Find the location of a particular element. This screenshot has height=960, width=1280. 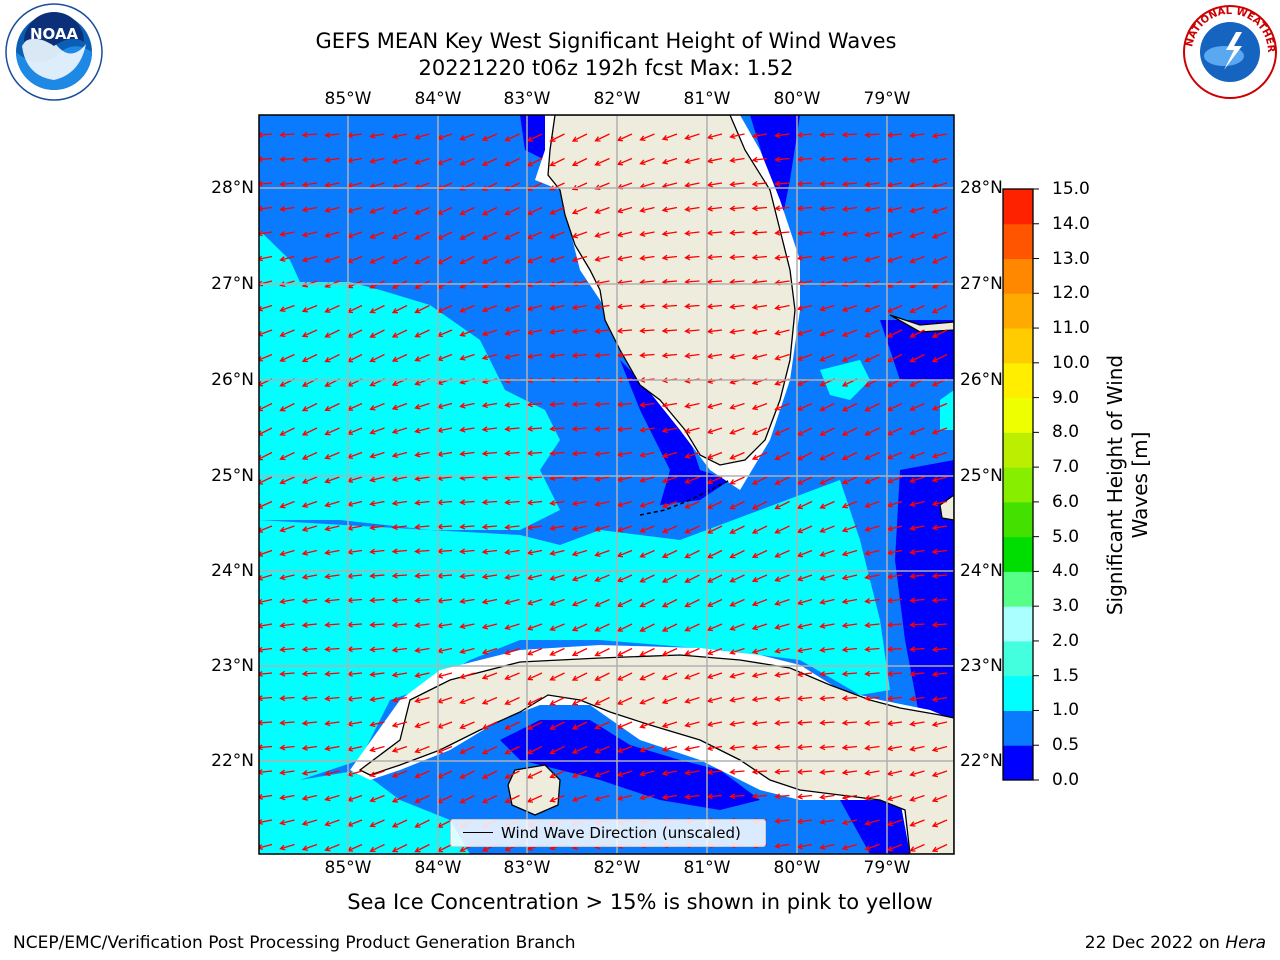

wave-band-1.0-1.5-ne is located at coordinates (947, 410).